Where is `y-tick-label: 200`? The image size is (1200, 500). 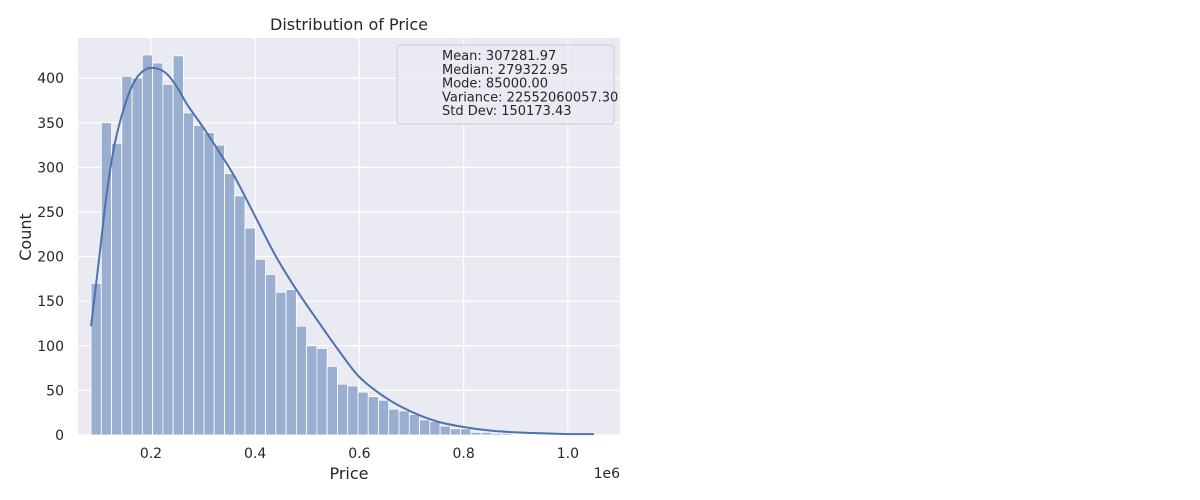
y-tick-label: 200 is located at coordinates (50, 258).